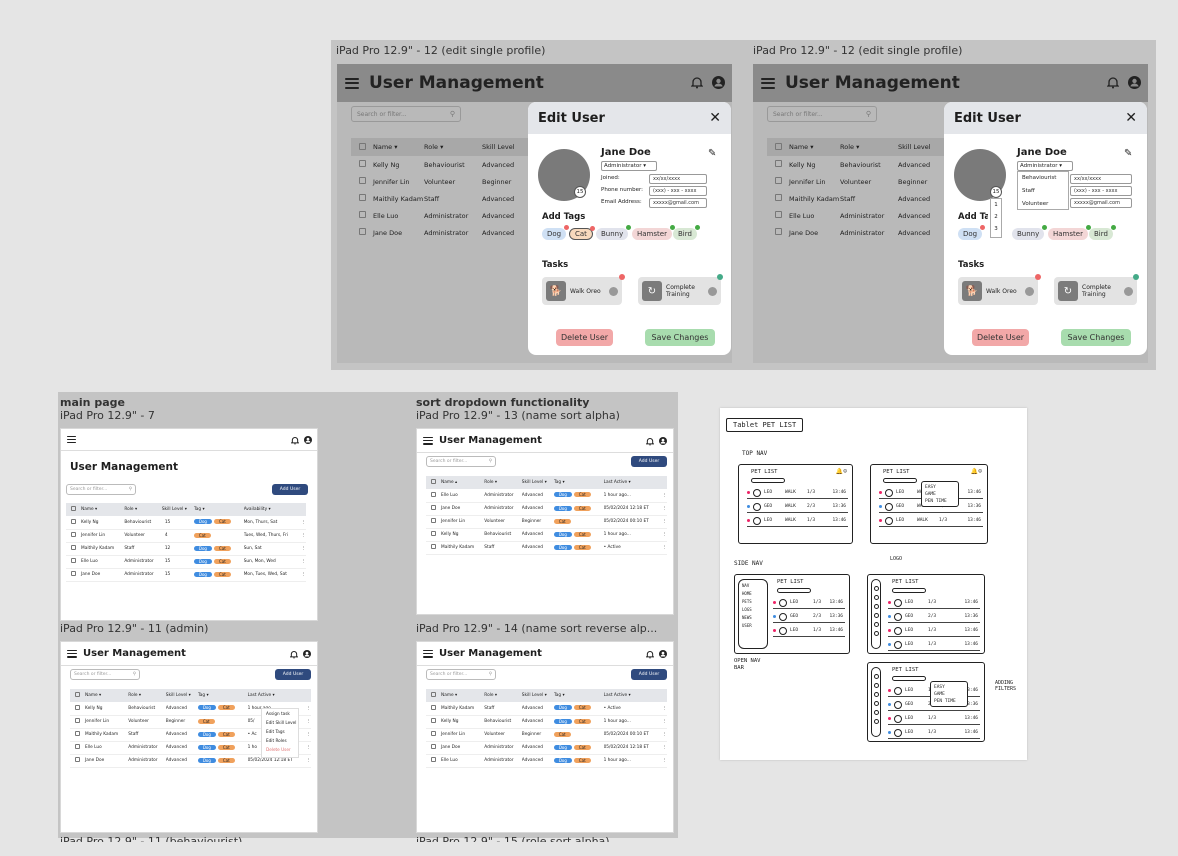 This screenshot has width=1178, height=856. Describe the element at coordinates (580, 192) in the screenshot. I see `skill-level-badge: 15` at that location.